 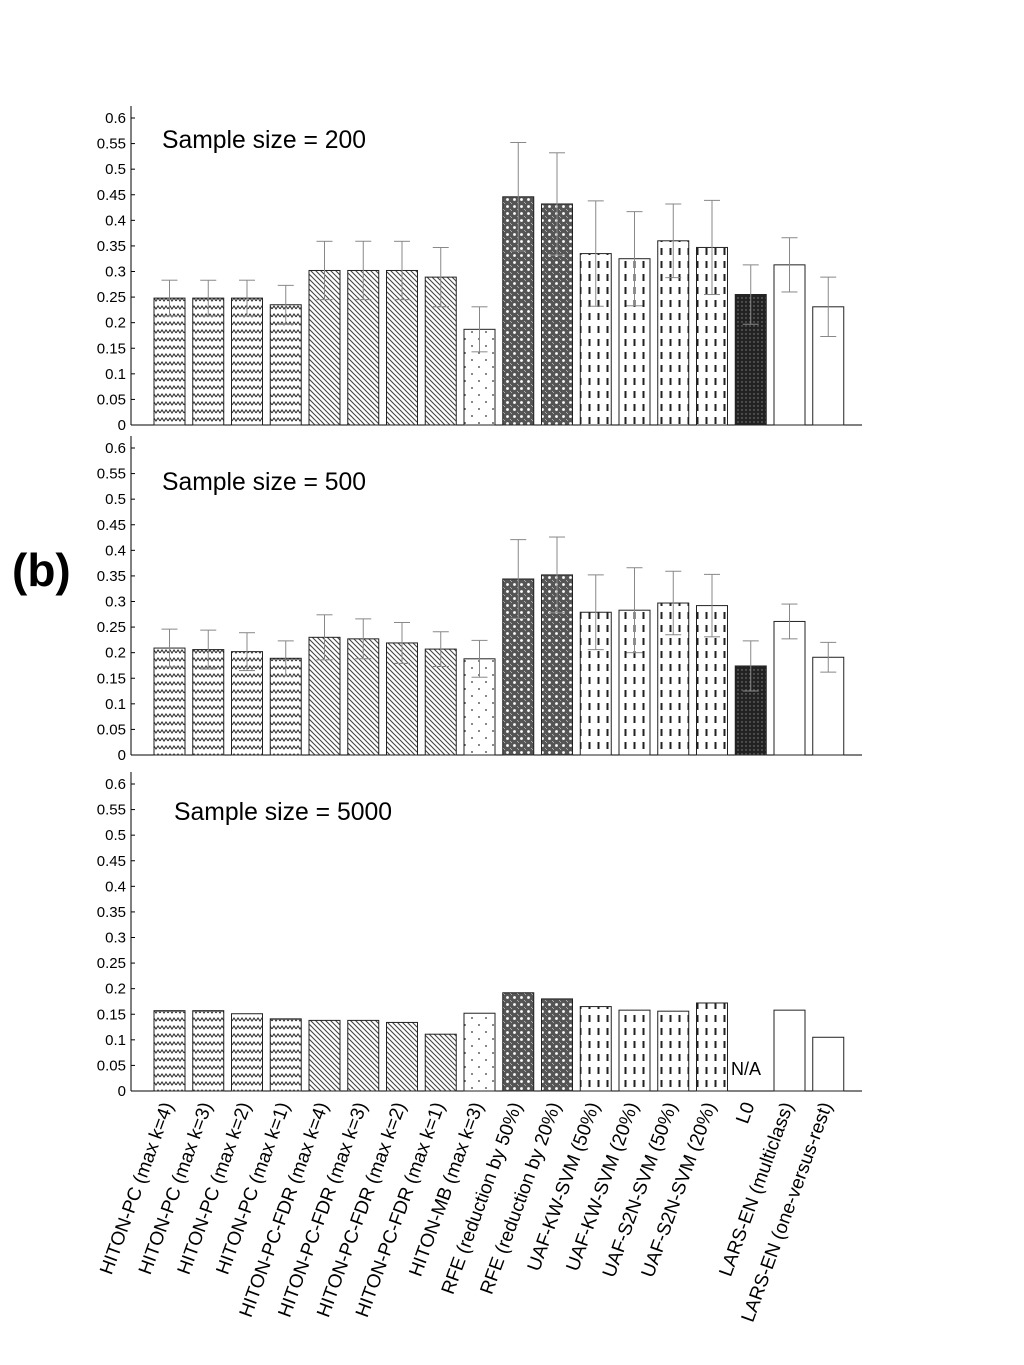 I want to click on na-label: N/A, so click(x=746, y=1069).